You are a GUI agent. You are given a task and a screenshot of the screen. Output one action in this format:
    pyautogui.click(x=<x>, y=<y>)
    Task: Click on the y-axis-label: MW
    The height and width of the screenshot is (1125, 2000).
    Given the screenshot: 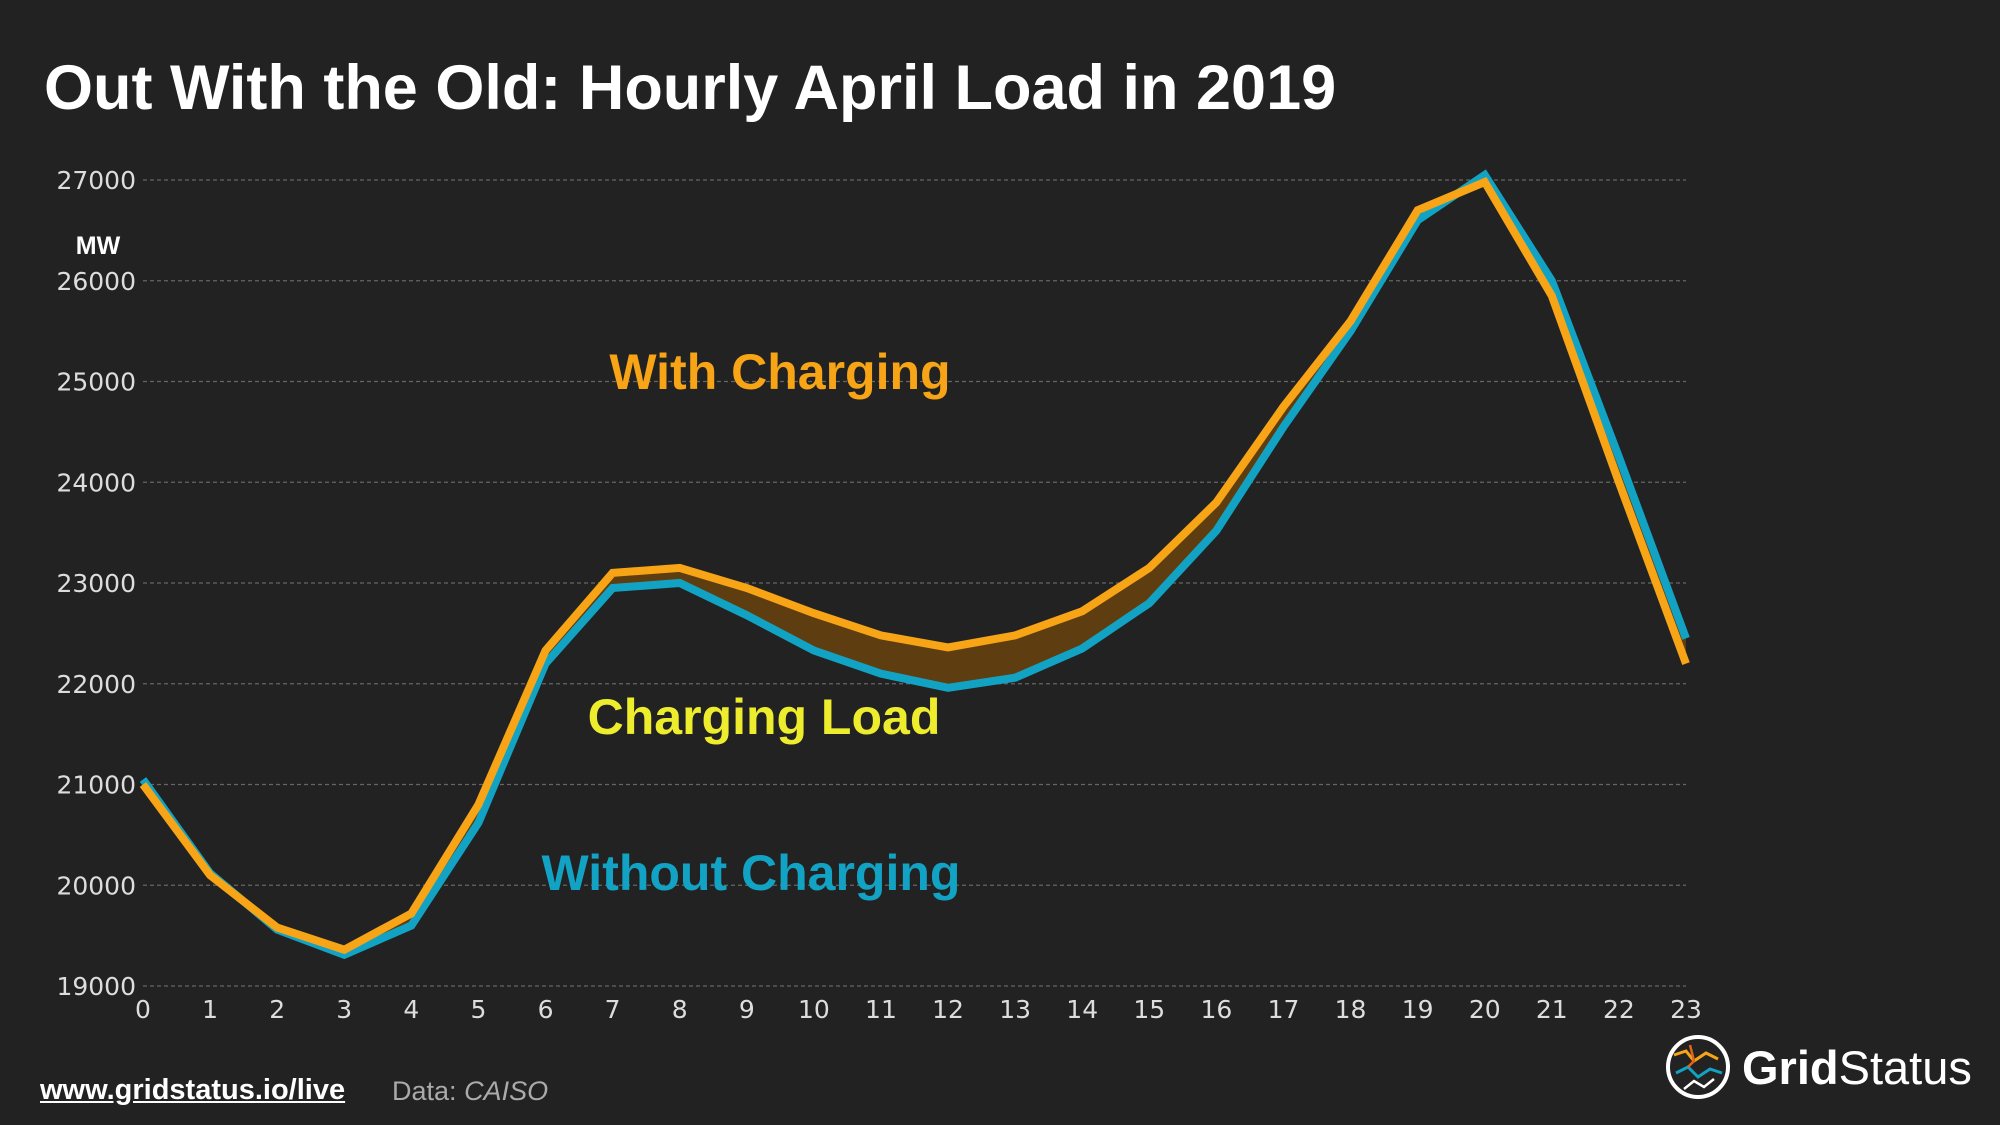 What is the action you would take?
    pyautogui.click(x=98, y=246)
    